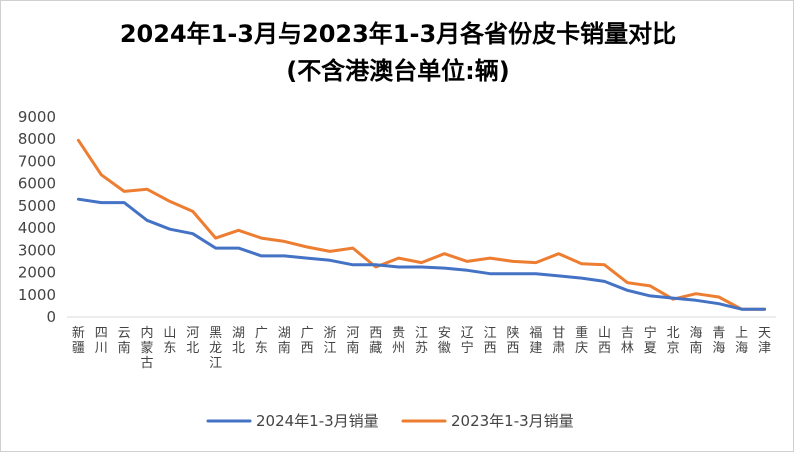  I want to click on x-tick-label: 海南, so click(695, 341).